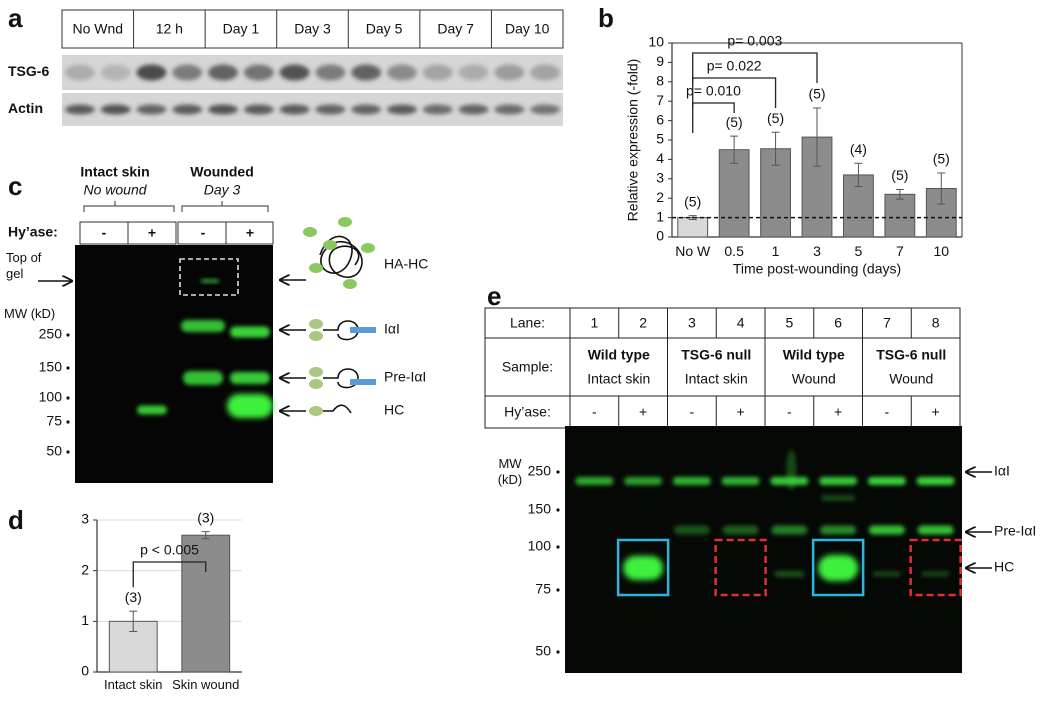 The image size is (1050, 709). What do you see at coordinates (656, 42) in the screenshot?
I see `y-tick-label: 10` at bounding box center [656, 42].